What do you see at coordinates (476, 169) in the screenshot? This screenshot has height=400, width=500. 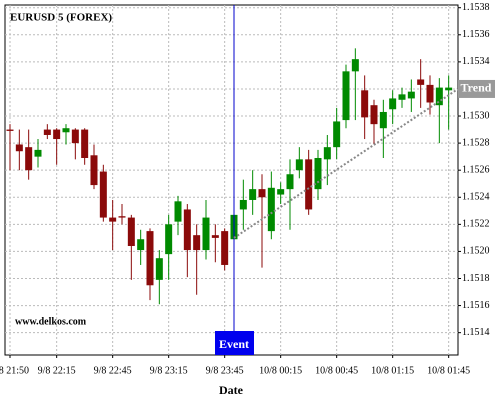 I see `y-tick-label: 1.1526` at bounding box center [476, 169].